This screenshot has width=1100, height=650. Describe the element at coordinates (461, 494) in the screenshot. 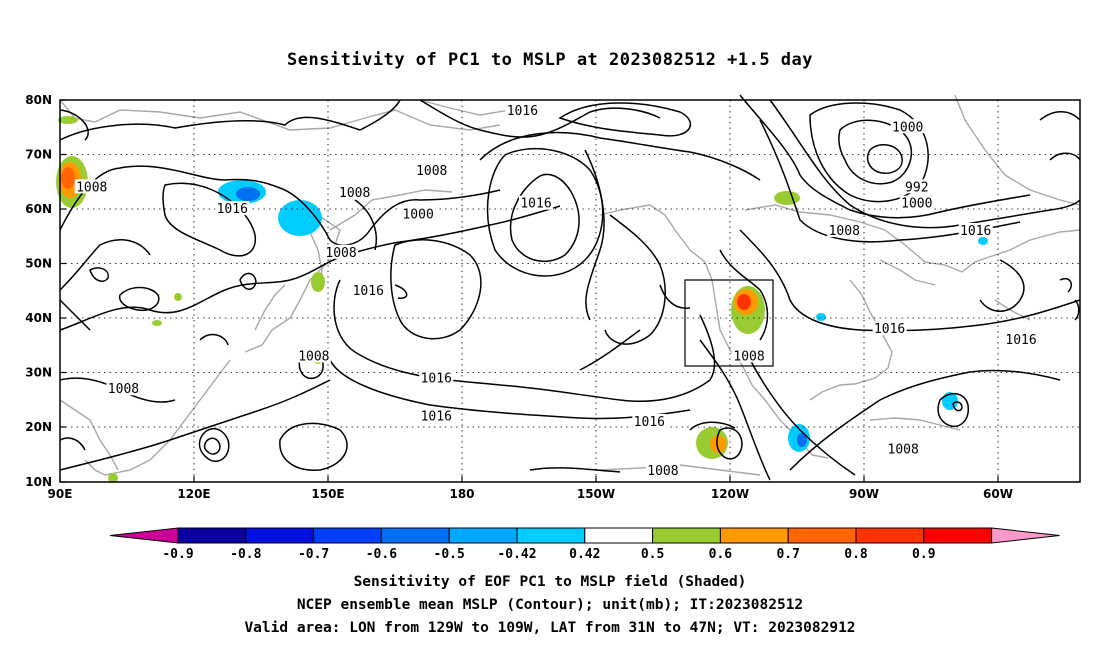

I see `lon-label: 180` at that location.